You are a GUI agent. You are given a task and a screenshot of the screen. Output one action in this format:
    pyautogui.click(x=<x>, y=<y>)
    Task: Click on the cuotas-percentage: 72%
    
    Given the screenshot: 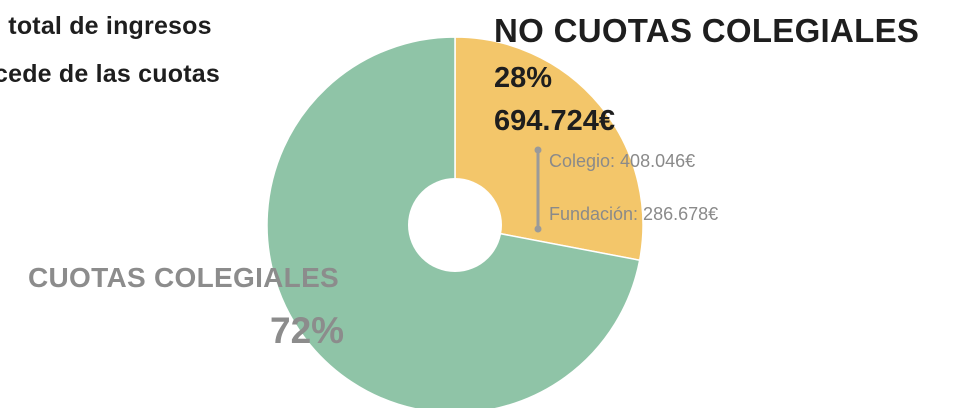 What is the action you would take?
    pyautogui.click(x=307, y=330)
    